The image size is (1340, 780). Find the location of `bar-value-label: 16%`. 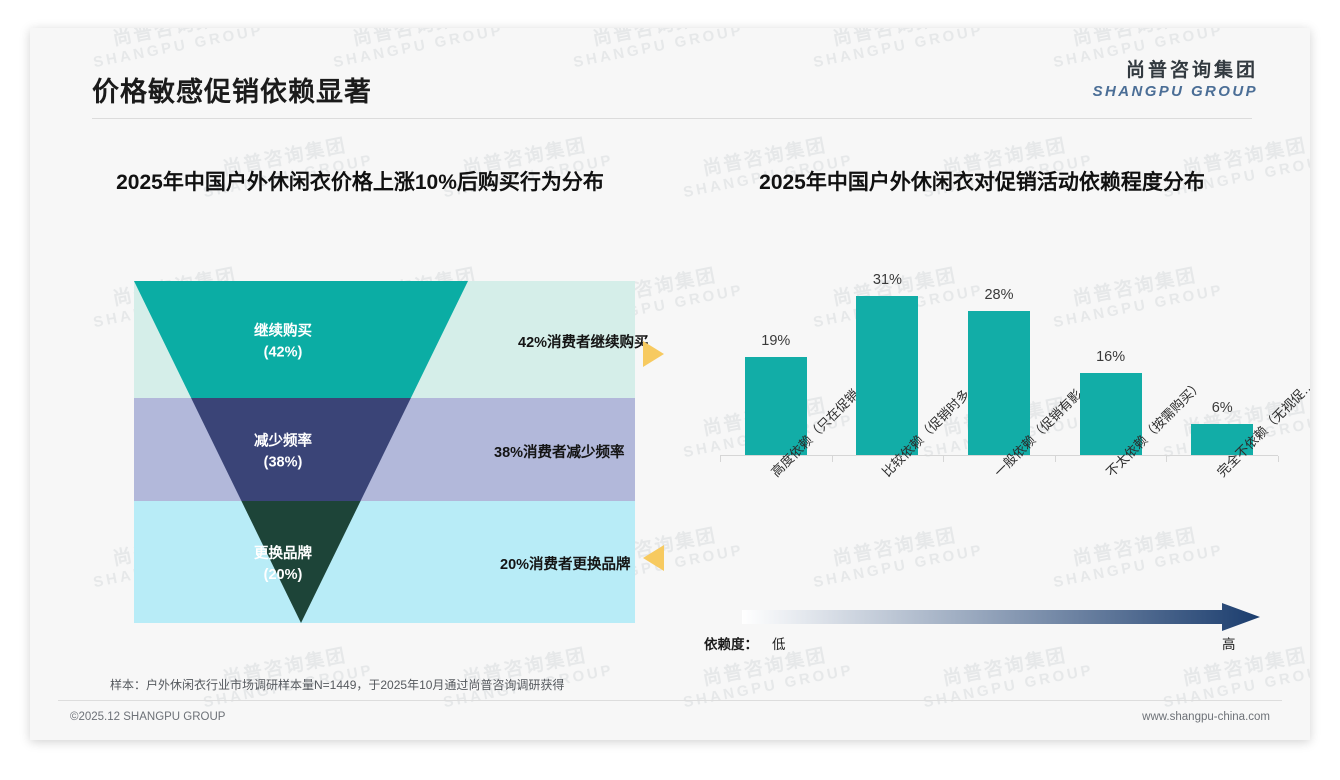

bar-value-label: 16% is located at coordinates (1111, 356).